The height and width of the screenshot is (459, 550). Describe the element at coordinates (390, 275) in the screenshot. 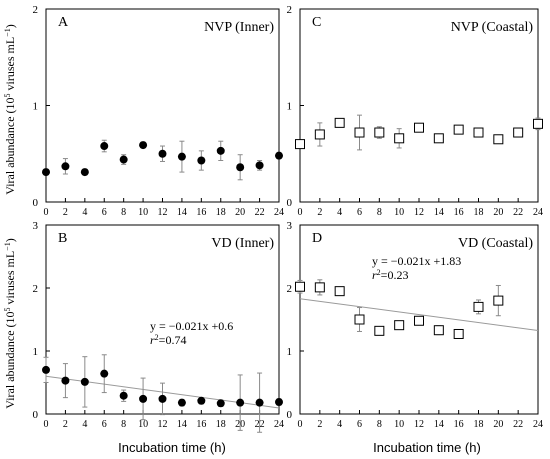

I see `r-squared-label: r2=0.23` at that location.